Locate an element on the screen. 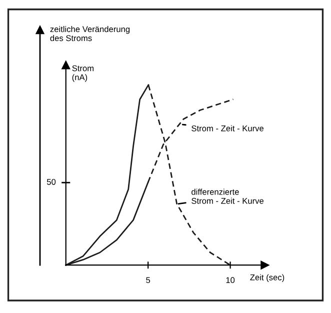 The height and width of the screenshot is (313, 331). x-tick-label: 10 is located at coordinates (230, 280).